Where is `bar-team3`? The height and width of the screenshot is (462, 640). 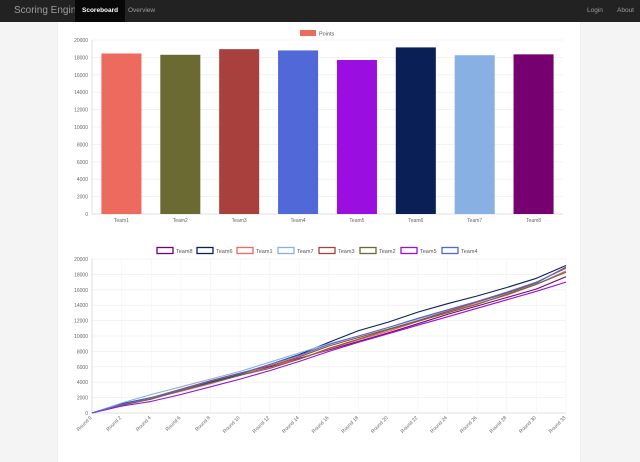
bar-team3 is located at coordinates (239, 132).